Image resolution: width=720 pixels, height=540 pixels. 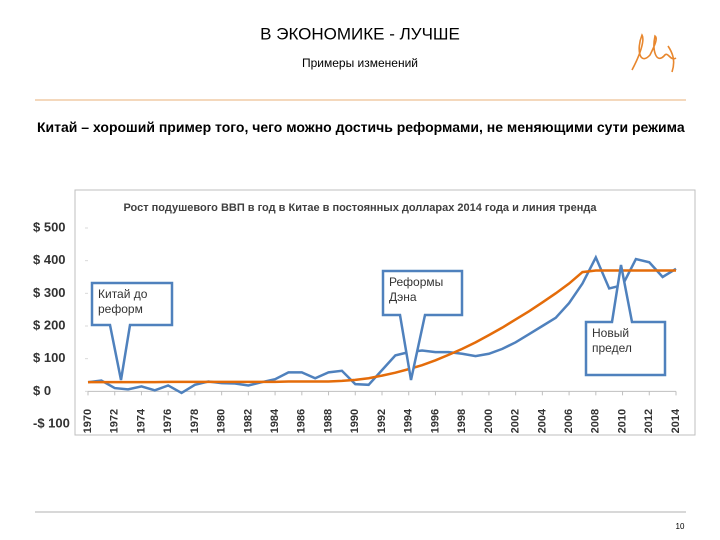 I want to click on x-tick-label: 1980, so click(x=222, y=421).